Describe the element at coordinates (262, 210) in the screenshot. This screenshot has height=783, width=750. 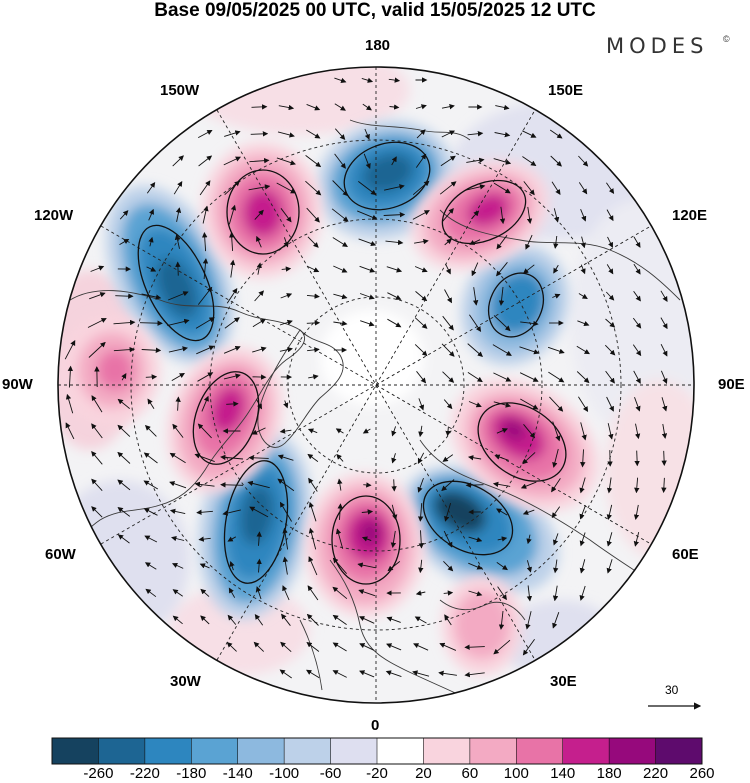
I see `pos-north-pacific` at that location.